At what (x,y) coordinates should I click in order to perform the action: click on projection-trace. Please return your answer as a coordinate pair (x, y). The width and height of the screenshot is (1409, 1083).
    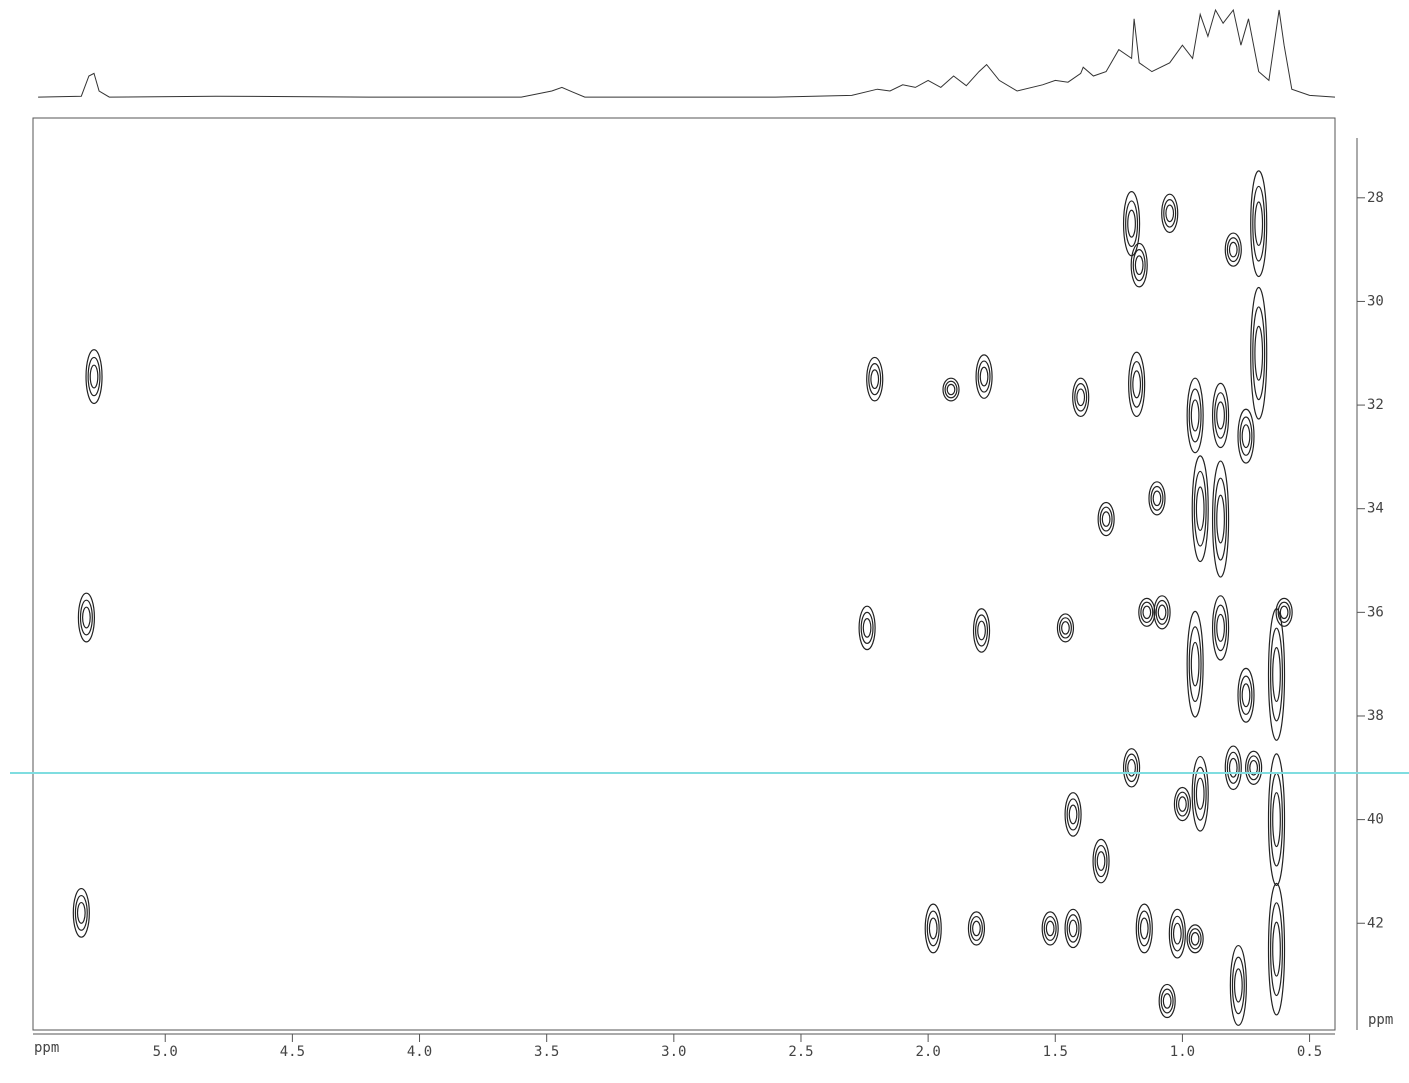
    Looking at the image, I should click on (687, 53).